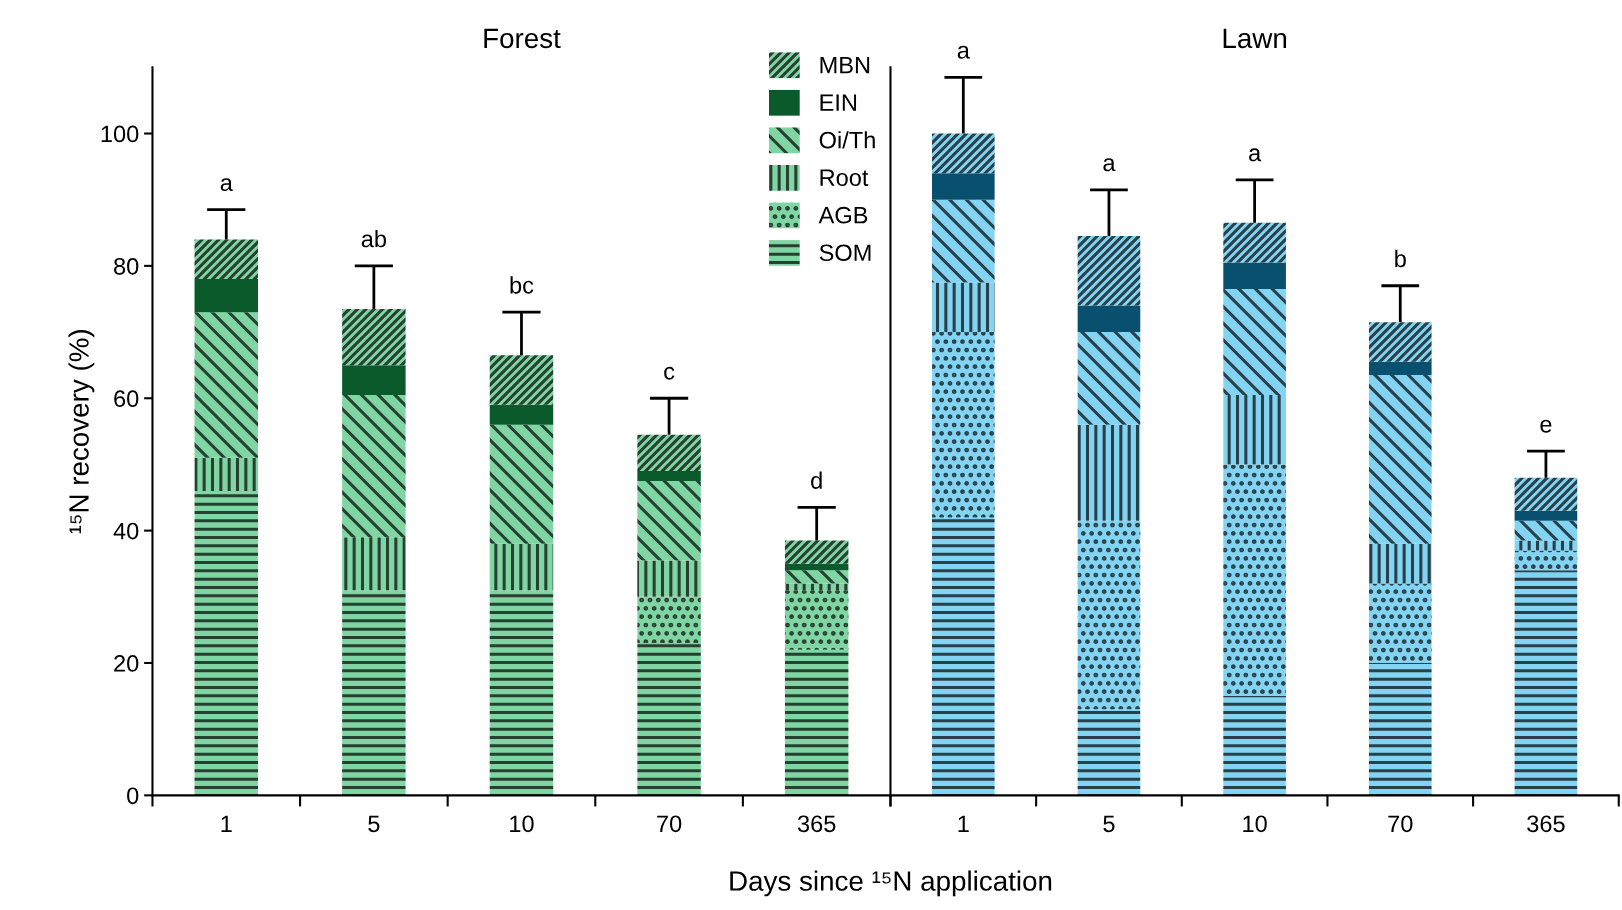 This screenshot has height=910, width=1622. Describe the element at coordinates (844, 178) in the screenshot. I see `legend-label: Root` at that location.